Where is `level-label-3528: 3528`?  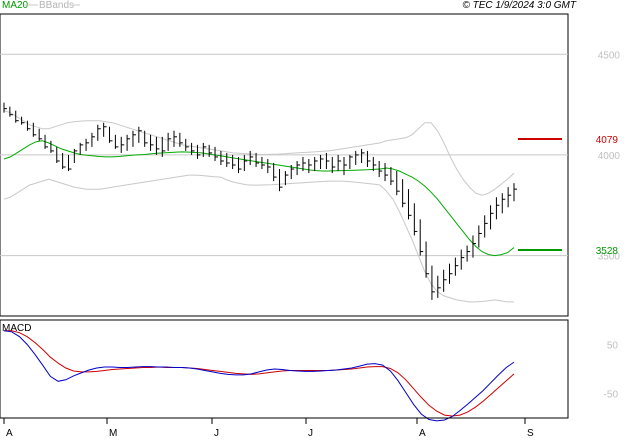 level-label-3528: 3528 is located at coordinates (607, 251).